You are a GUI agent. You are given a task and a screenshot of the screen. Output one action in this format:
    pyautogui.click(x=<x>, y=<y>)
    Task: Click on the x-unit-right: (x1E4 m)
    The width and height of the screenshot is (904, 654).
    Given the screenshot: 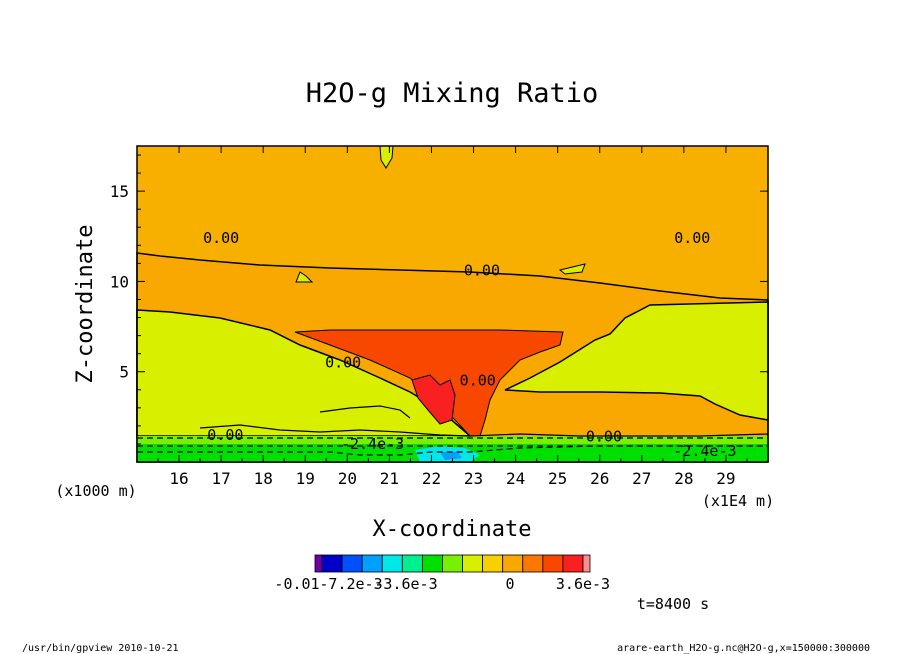 What is the action you would take?
    pyautogui.click(x=738, y=501)
    